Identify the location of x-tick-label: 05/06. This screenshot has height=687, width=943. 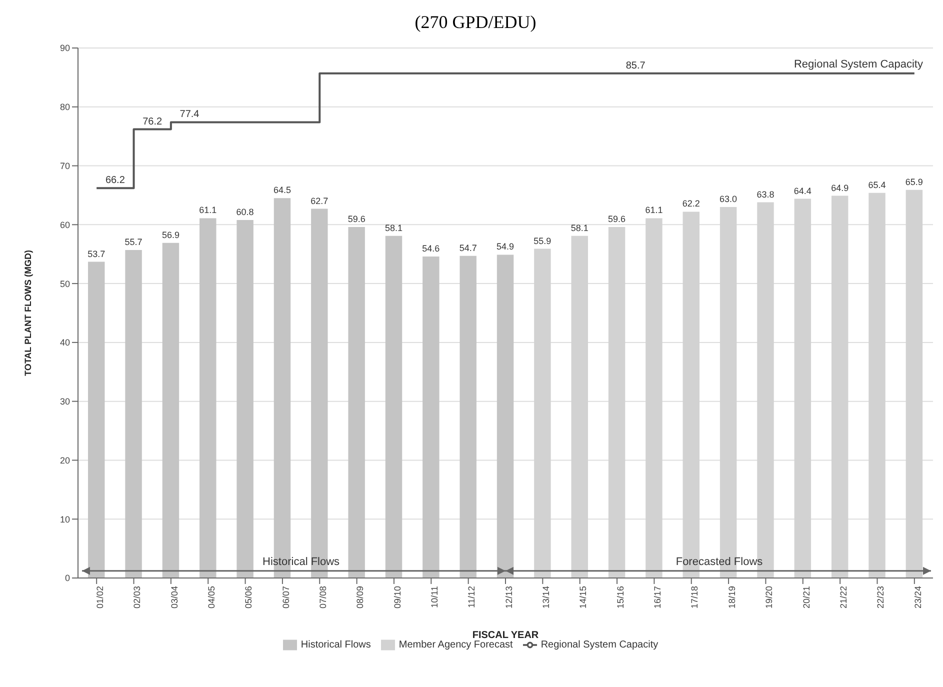
(249, 597).